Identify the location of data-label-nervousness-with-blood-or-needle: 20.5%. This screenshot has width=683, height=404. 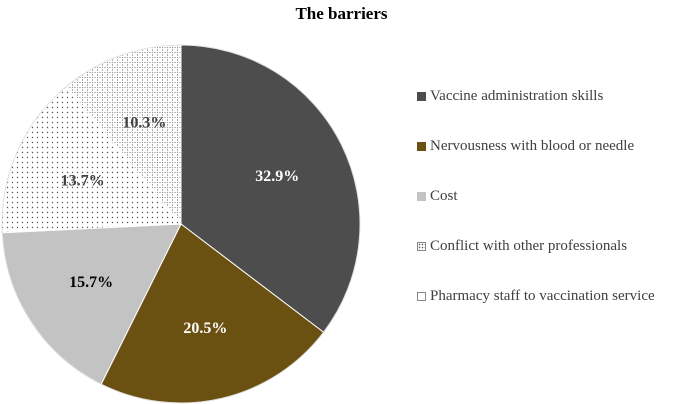
(205, 328).